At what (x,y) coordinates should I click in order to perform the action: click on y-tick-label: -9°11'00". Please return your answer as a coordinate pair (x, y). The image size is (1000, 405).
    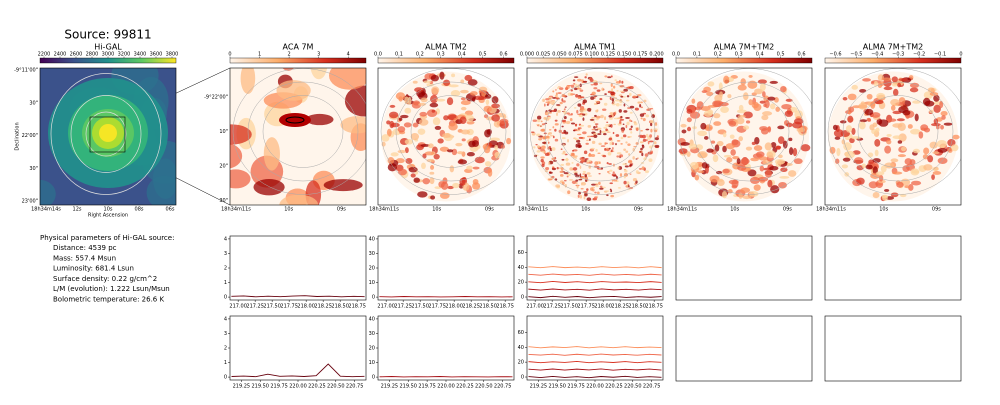
    Looking at the image, I should click on (26, 71).